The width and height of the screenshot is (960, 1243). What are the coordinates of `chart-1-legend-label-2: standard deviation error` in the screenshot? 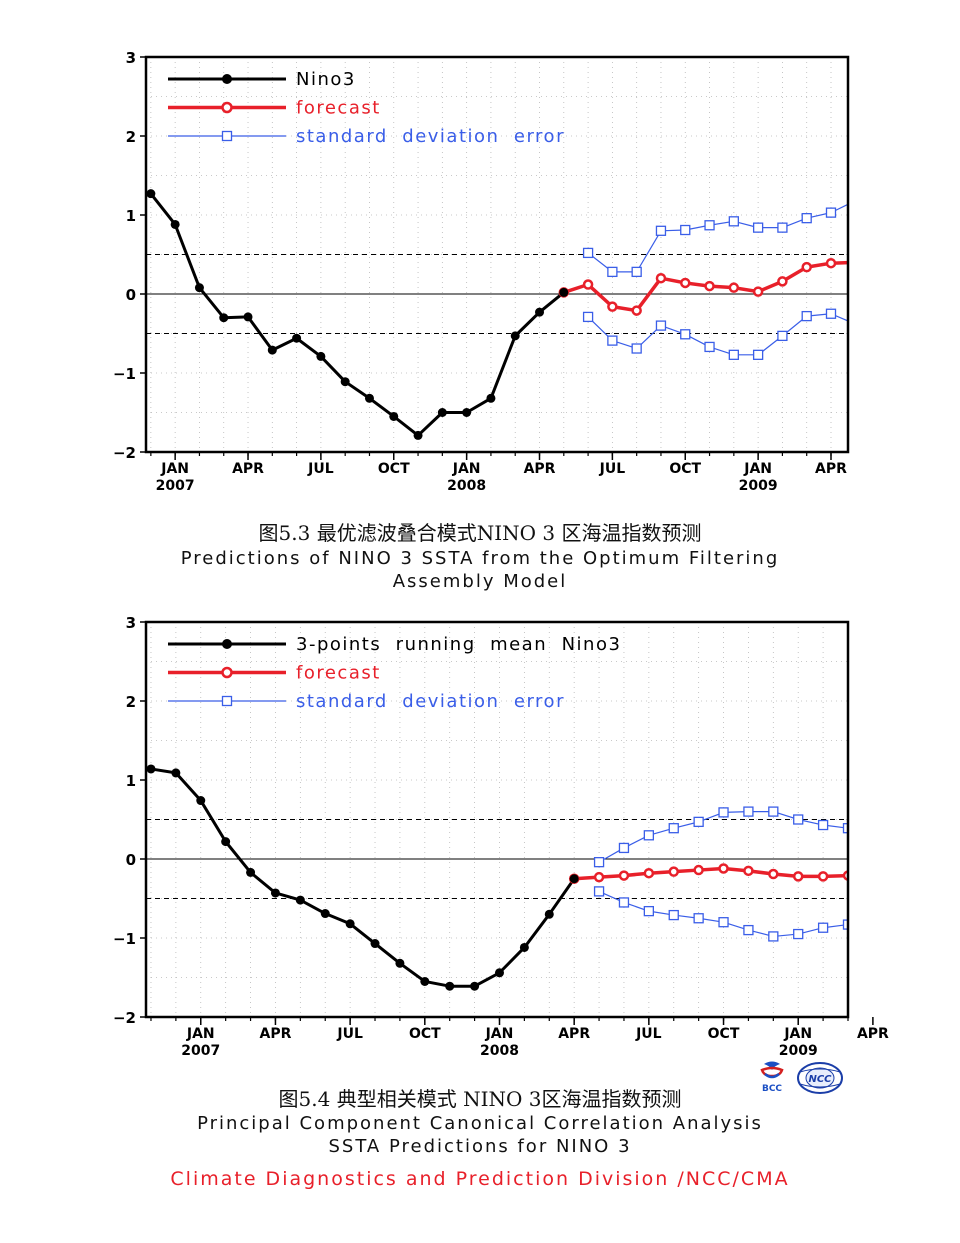 It's located at (430, 136).